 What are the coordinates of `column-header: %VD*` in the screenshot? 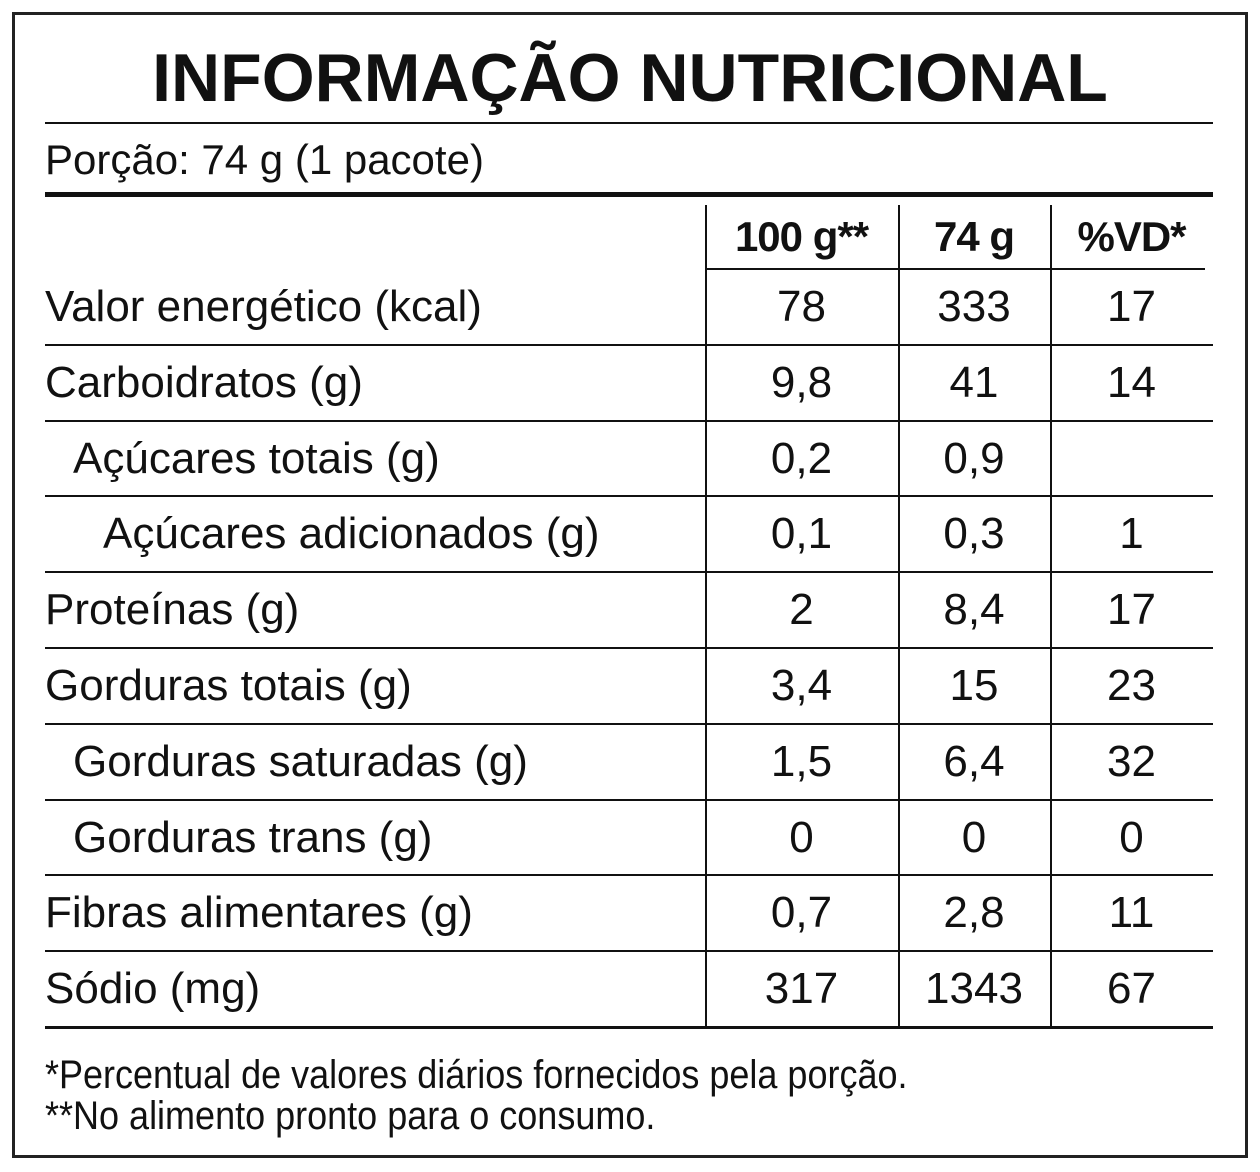 It's located at (1131, 236).